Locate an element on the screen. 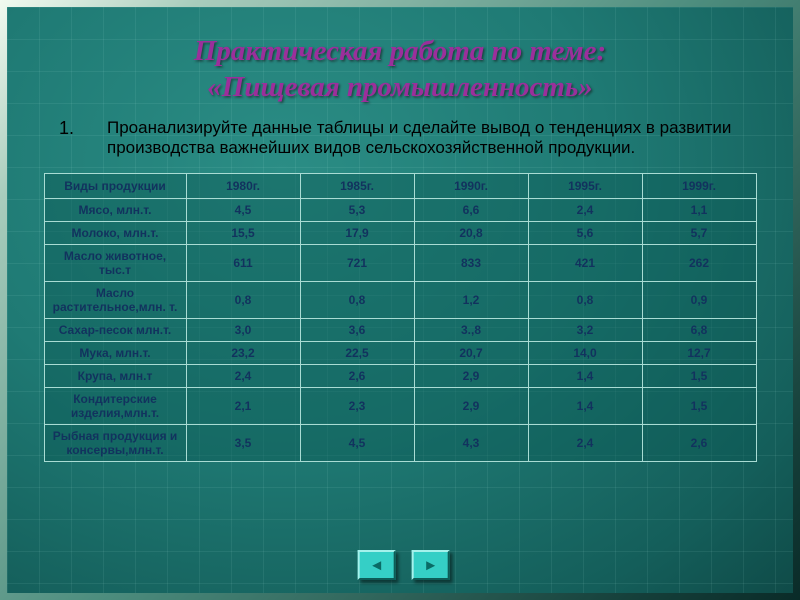  value-cell: 5,7 is located at coordinates (699, 232).